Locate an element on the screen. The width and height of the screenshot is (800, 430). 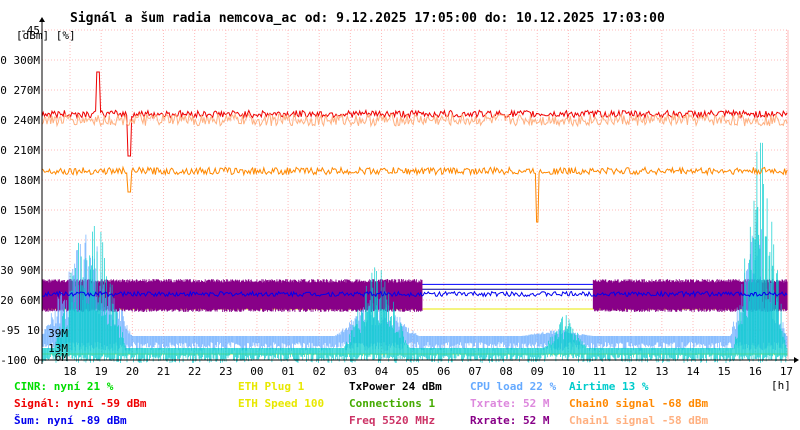
x-tick-label: 03 is located at coordinates (350, 371).